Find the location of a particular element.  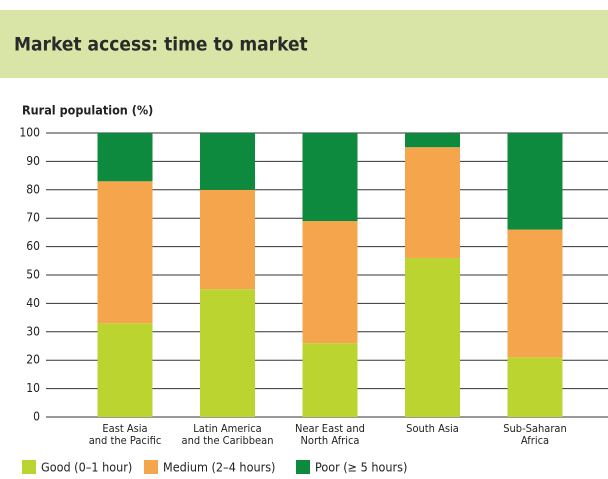

y-tick-label: 10 is located at coordinates (33, 388).